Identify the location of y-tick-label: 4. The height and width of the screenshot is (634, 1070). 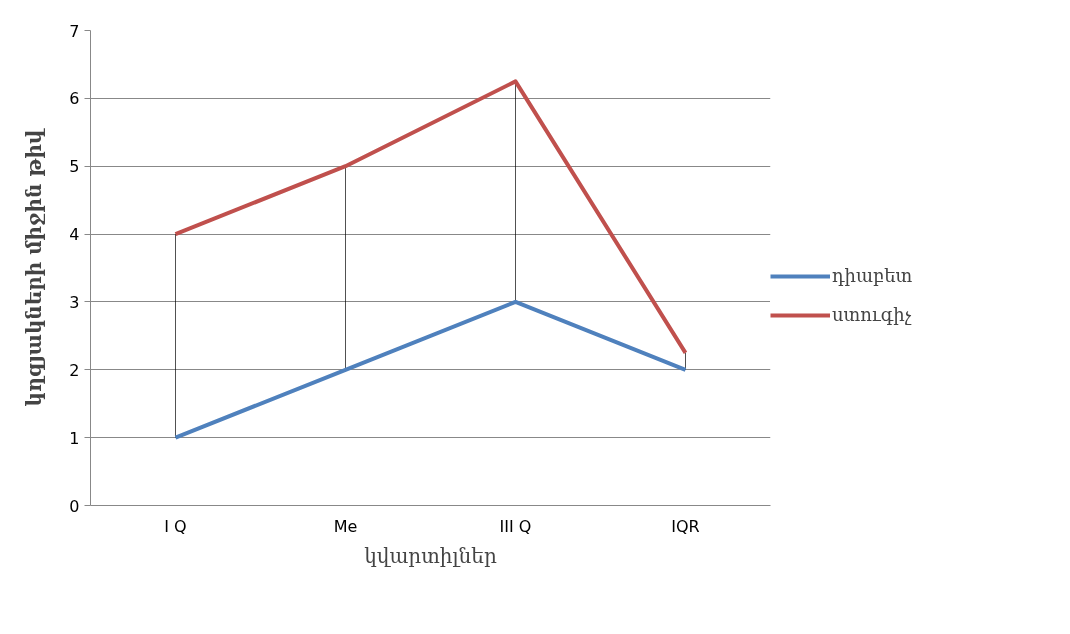
(74, 235).